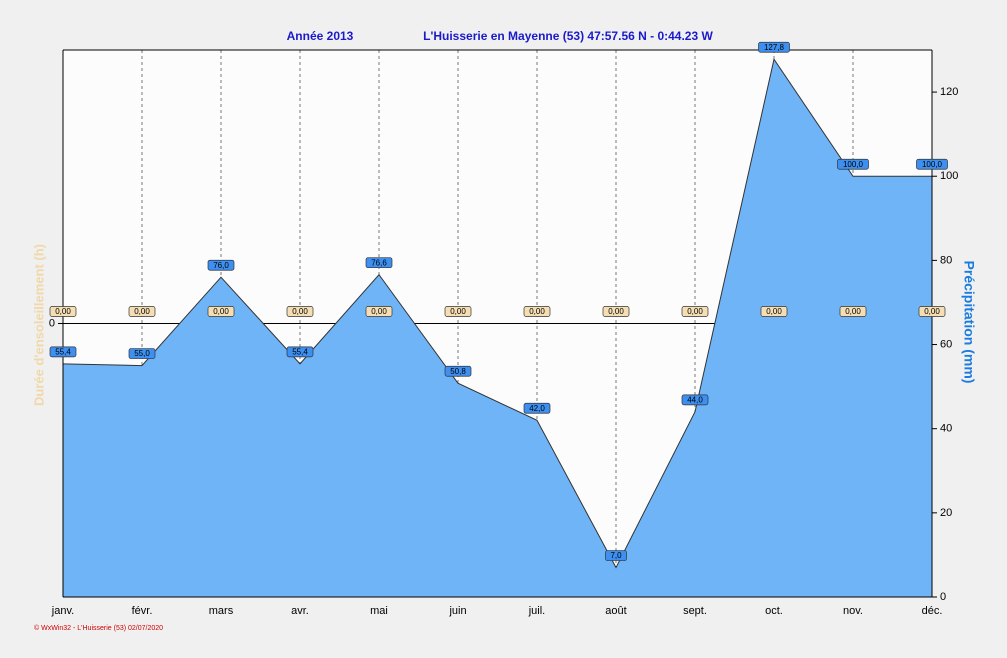  Describe the element at coordinates (946, 344) in the screenshot. I see `y2-tick-label: 60` at that location.